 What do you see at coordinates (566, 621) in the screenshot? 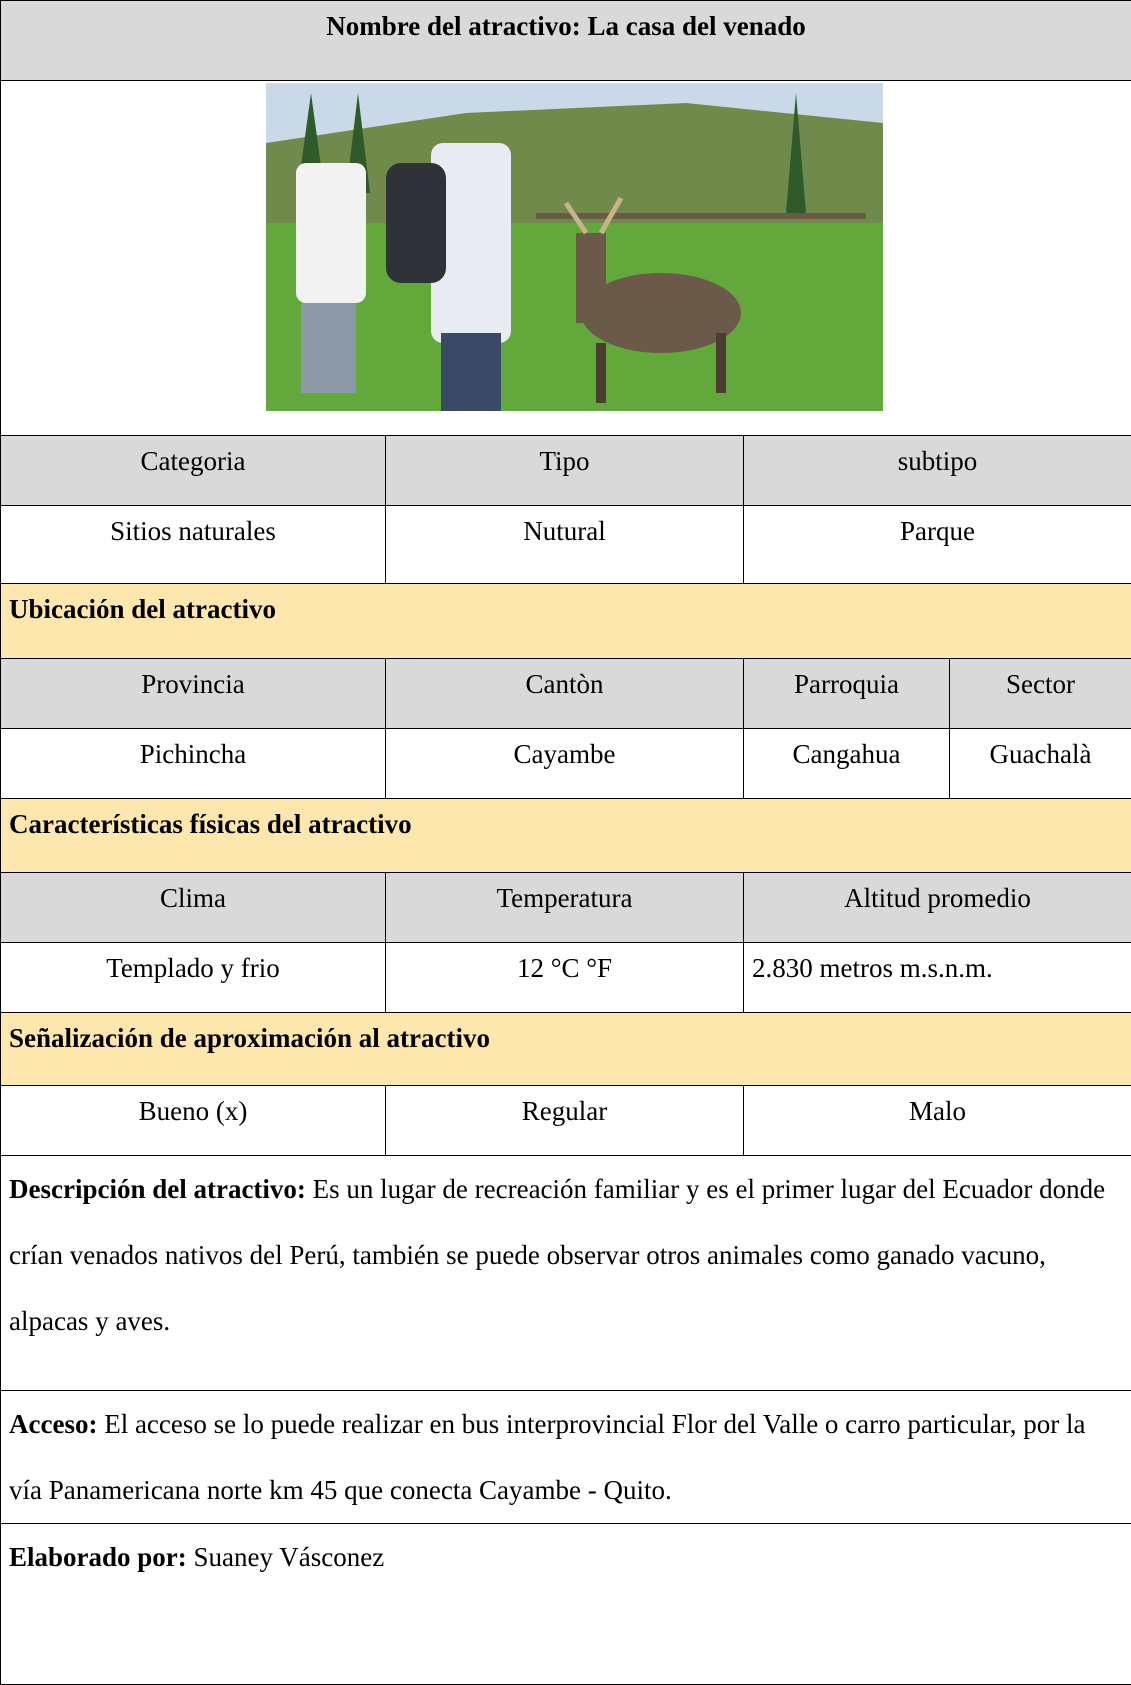
I see `section-title: Ubicación del atractivo` at bounding box center [566, 621].